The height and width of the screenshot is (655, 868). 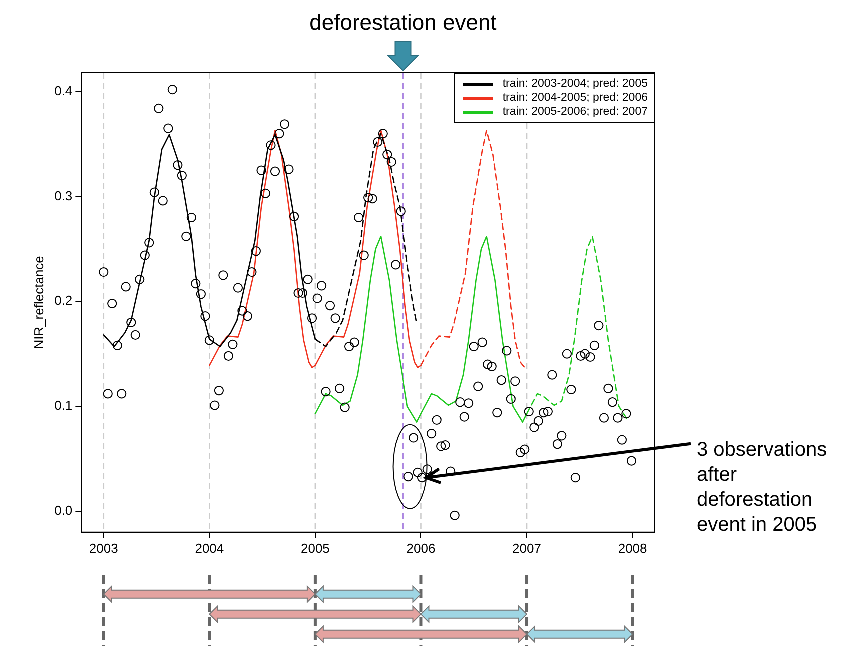 I want to click on x-tick-label: 2004, so click(x=209, y=548).